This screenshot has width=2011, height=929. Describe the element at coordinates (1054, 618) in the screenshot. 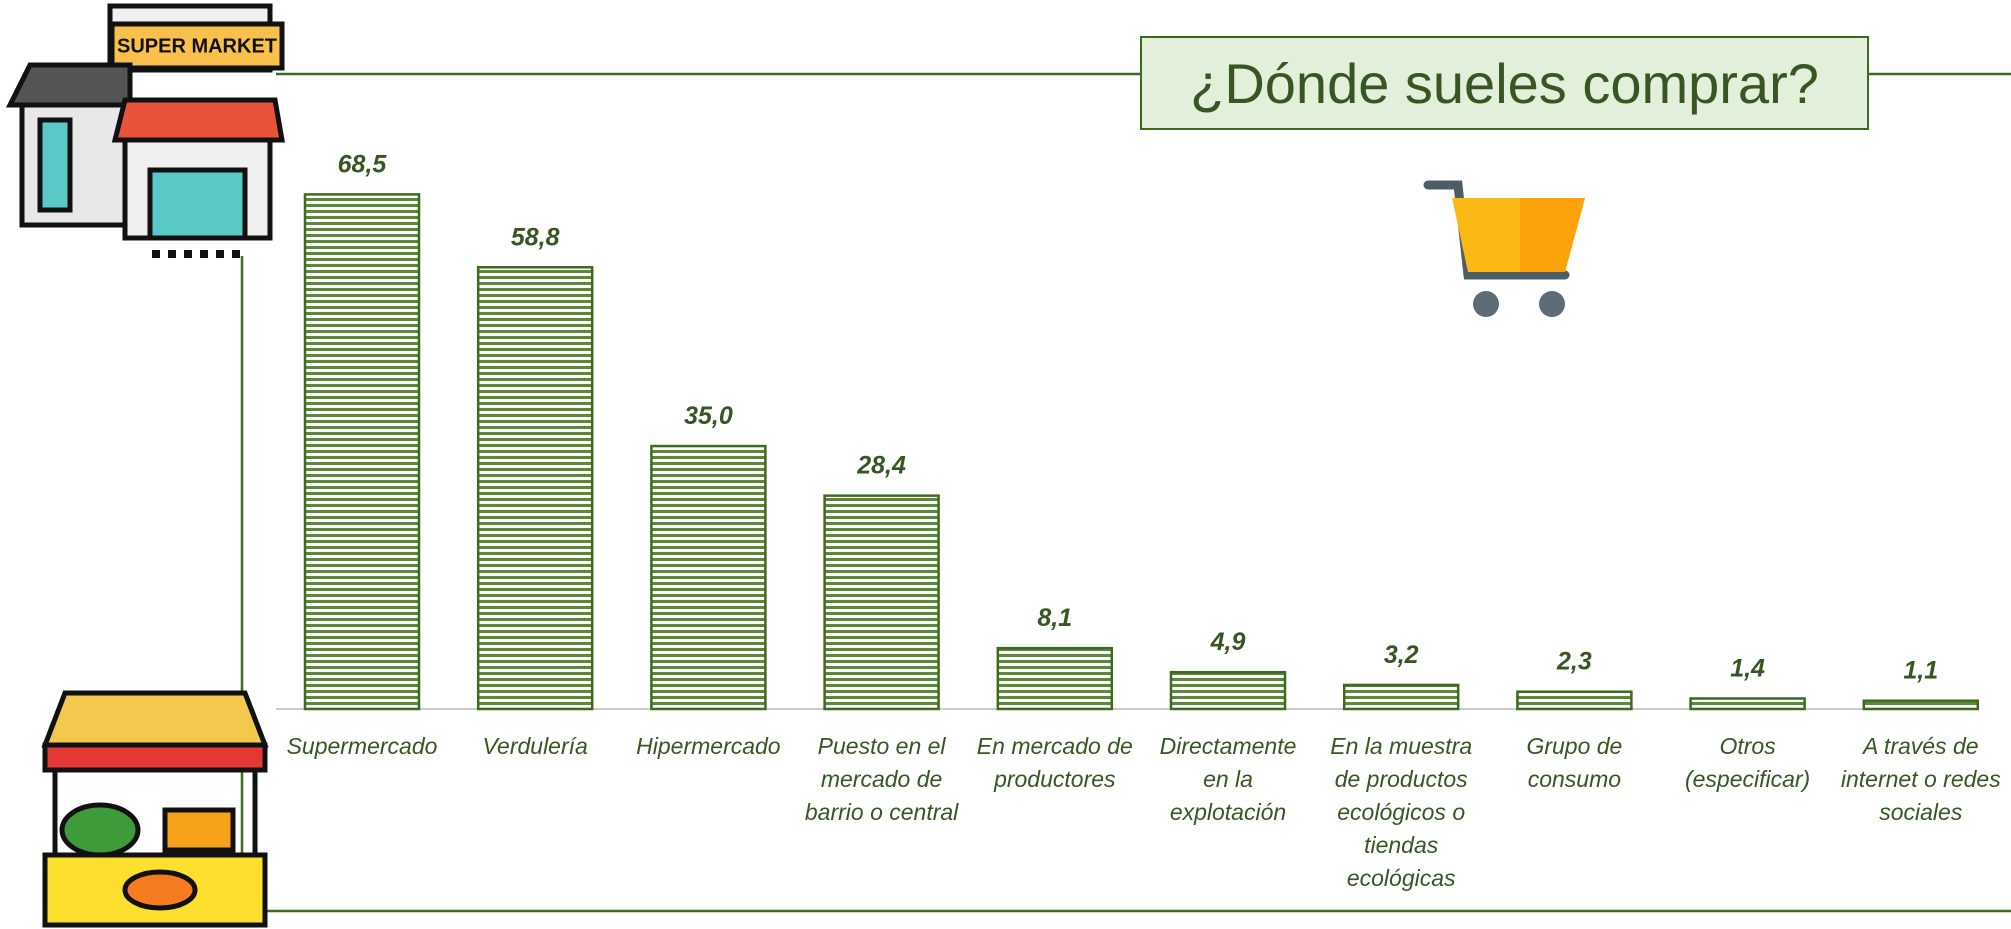

I see `value-label: 8,1` at that location.